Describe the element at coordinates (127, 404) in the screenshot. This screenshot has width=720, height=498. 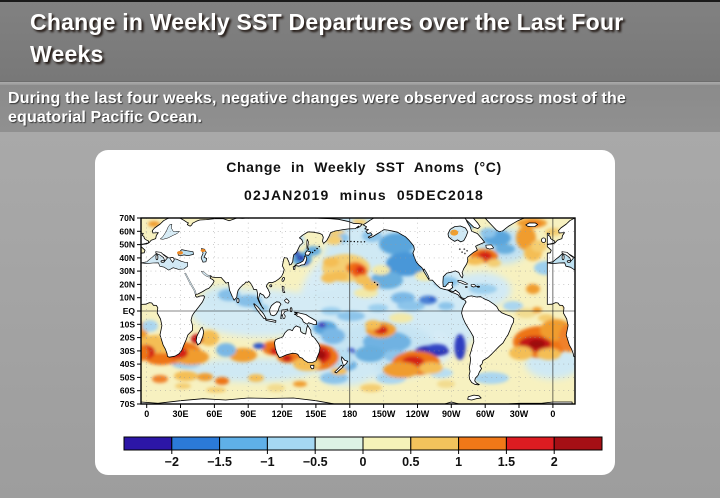
I see `svg-text: 70S` at that location.